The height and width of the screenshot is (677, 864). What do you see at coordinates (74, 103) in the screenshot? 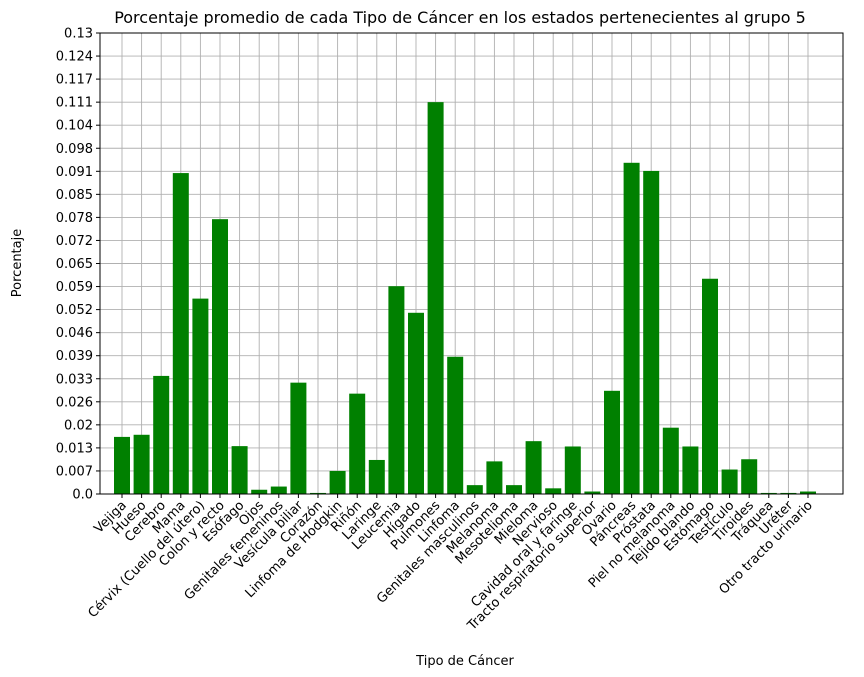
I see `y-tick-label: 0.111` at bounding box center [74, 103].